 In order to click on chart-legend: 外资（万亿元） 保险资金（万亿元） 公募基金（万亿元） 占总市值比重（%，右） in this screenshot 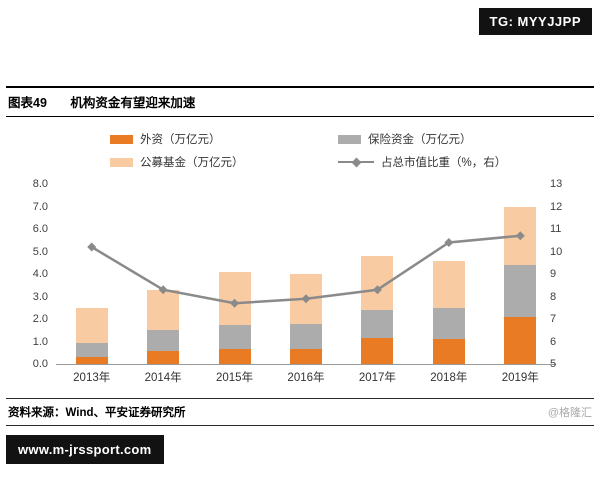, I will do `click(352, 150)`.